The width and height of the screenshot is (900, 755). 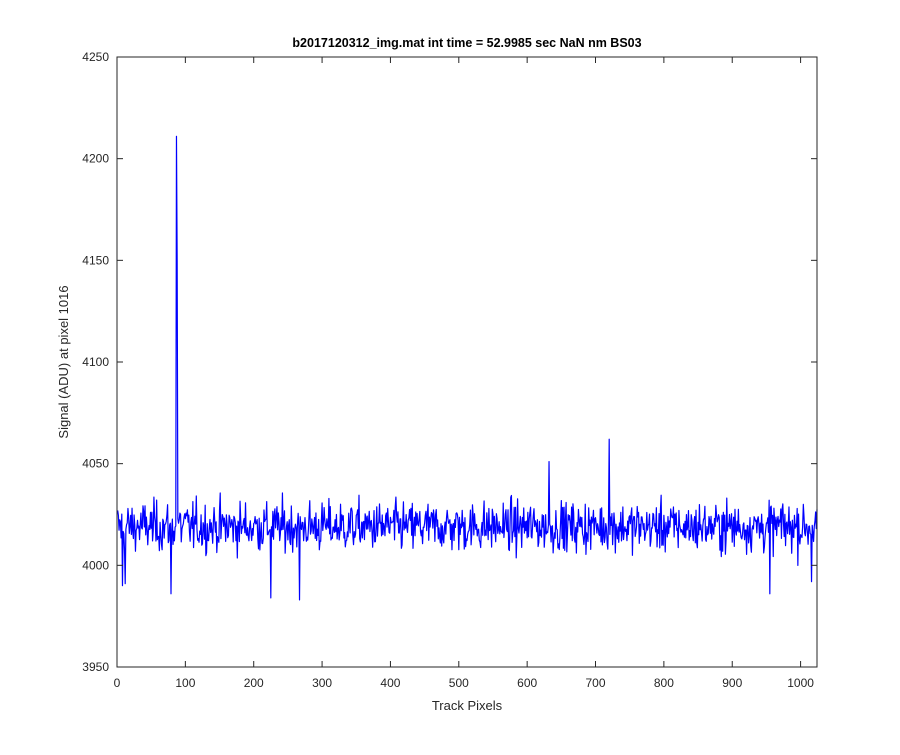 I want to click on y-tick-label: 4000, so click(x=95, y=565).